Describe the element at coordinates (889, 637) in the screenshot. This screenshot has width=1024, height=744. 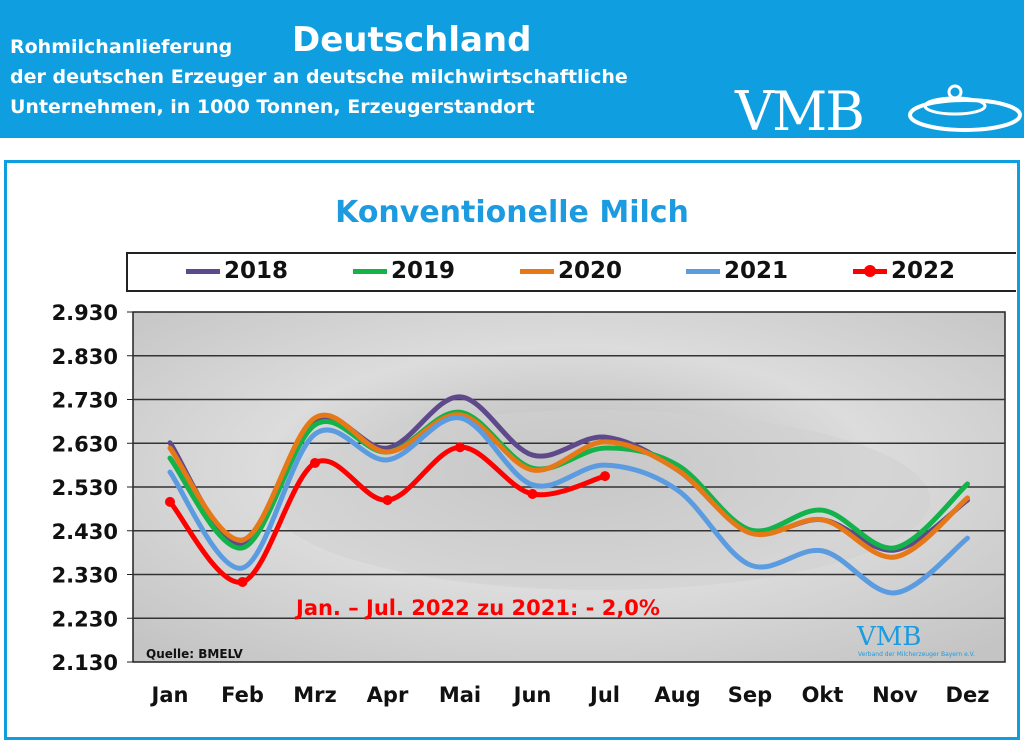
I see `watermark-logo: VMB` at that location.